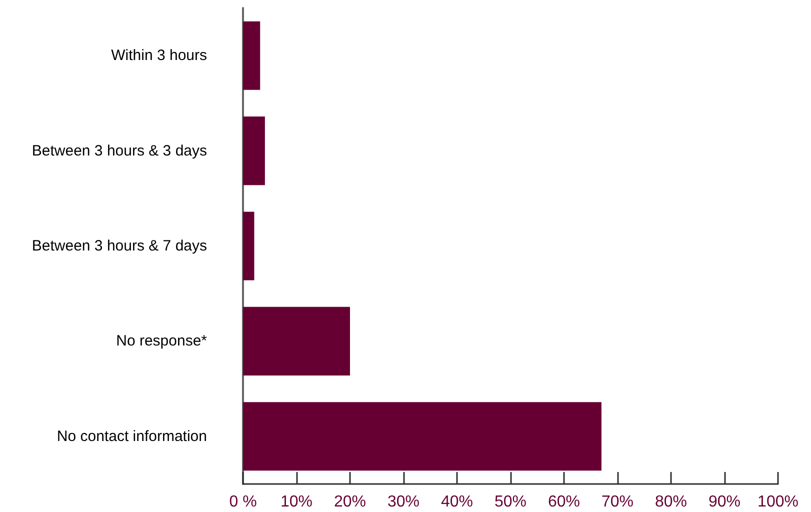  What do you see at coordinates (724, 502) in the screenshot?
I see `x-tick-label: 90%` at bounding box center [724, 502].